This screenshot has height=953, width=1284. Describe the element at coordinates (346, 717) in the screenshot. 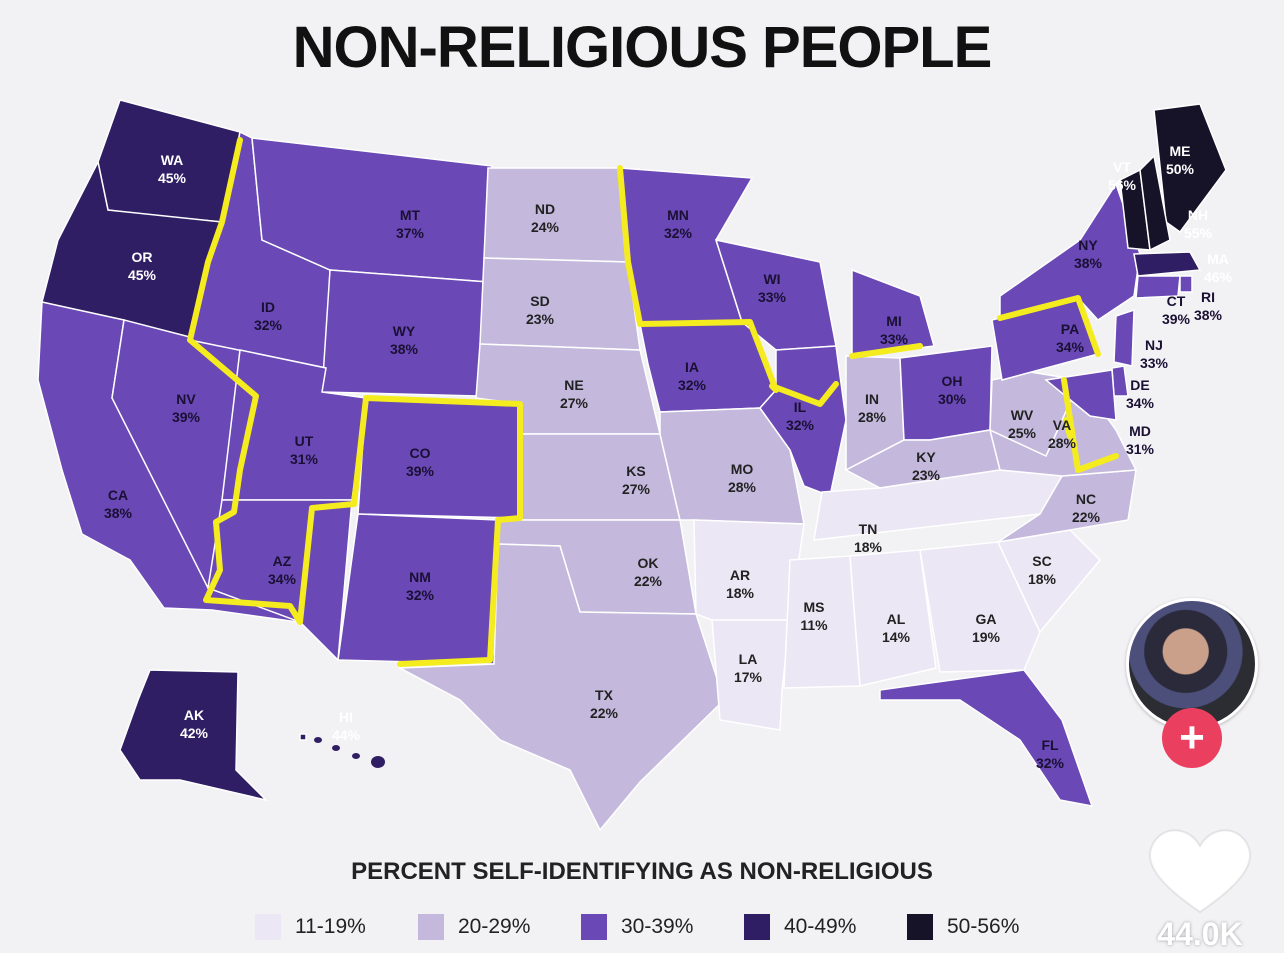

I see `state-abbr-hi: HI` at that location.